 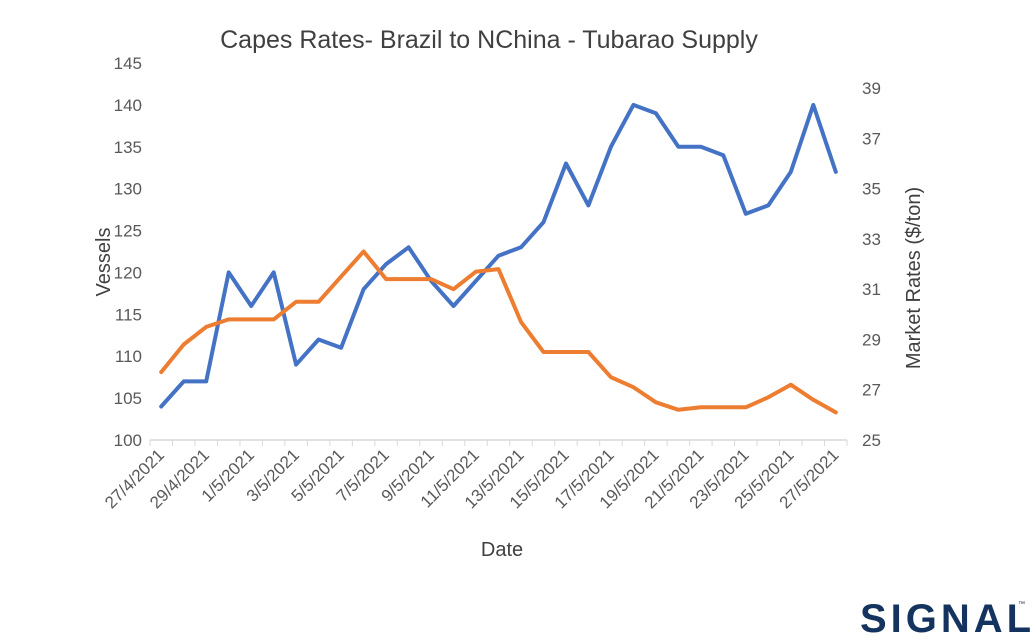 What do you see at coordinates (871, 189) in the screenshot?
I see `y2-tick-label: 35` at bounding box center [871, 189].